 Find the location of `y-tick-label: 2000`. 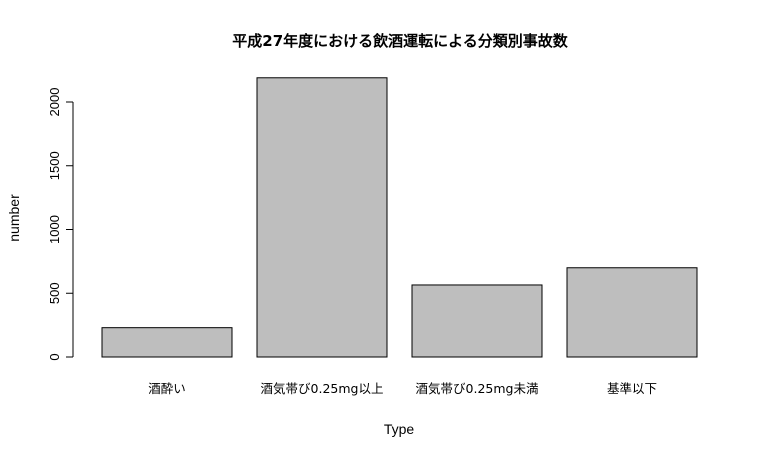

y-tick-label: 2000 is located at coordinates (54, 102).